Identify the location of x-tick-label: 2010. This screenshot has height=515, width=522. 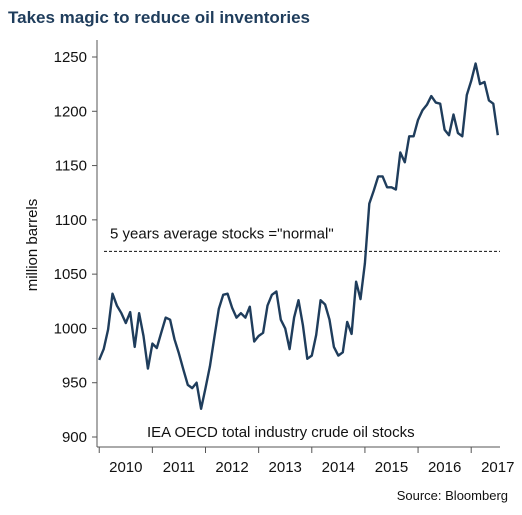
(125, 467).